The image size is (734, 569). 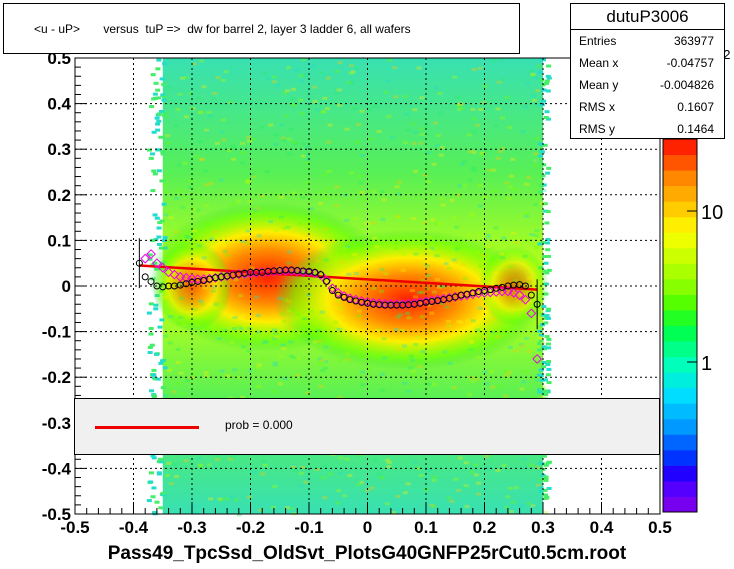 What do you see at coordinates (59, 149) in the screenshot?
I see `y-tick-label: 0.3` at bounding box center [59, 149].